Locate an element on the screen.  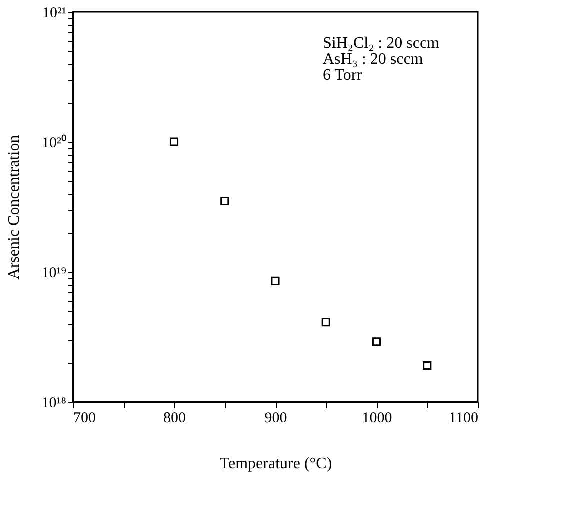
y-axis-title: Arsenic Concentration is located at coordinates (14, 207).